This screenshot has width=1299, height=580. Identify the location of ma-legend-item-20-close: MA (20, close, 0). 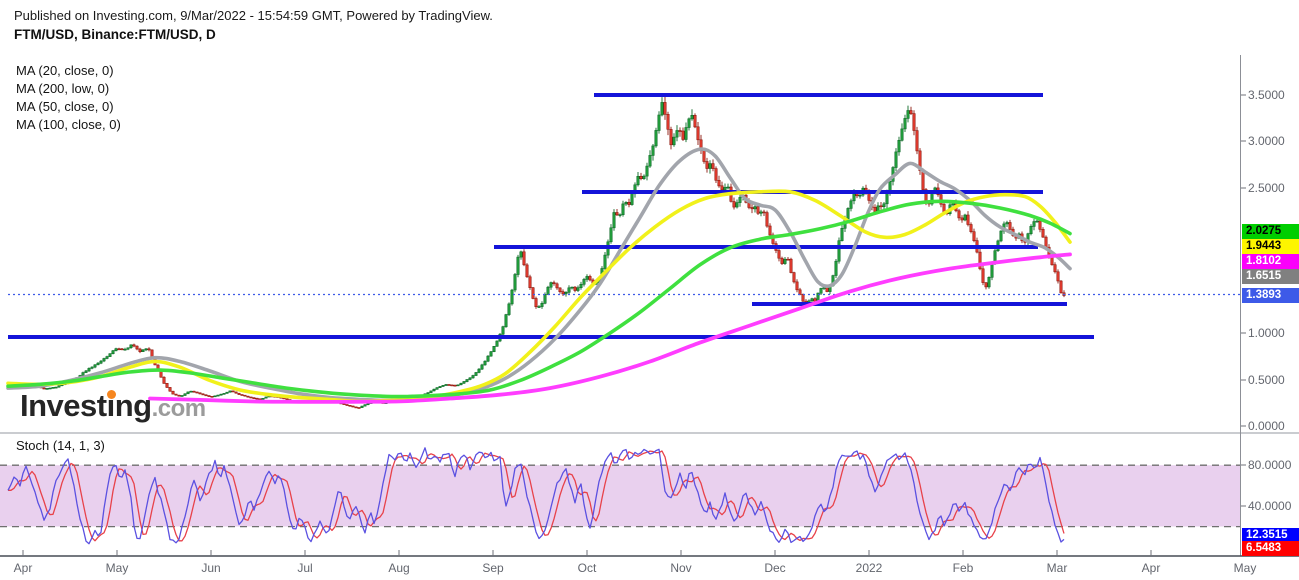
(65, 70).